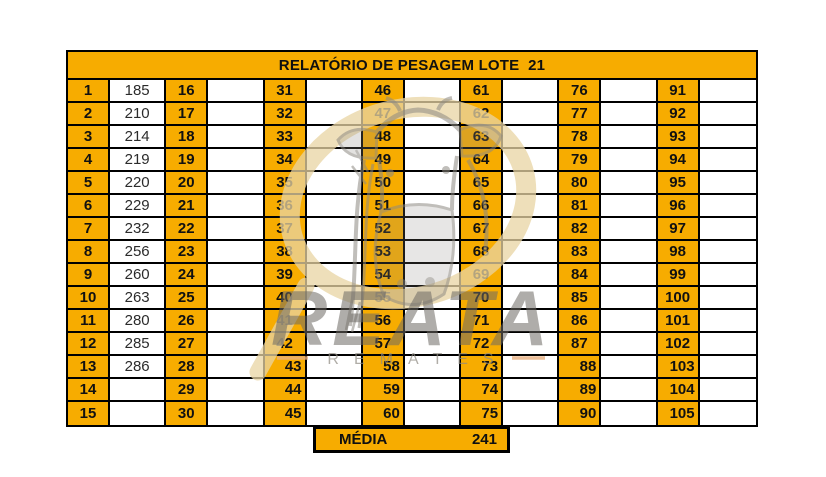 The height and width of the screenshot is (477, 826). Describe the element at coordinates (138, 160) in the screenshot. I see `weight-value-cell: 219` at that location.